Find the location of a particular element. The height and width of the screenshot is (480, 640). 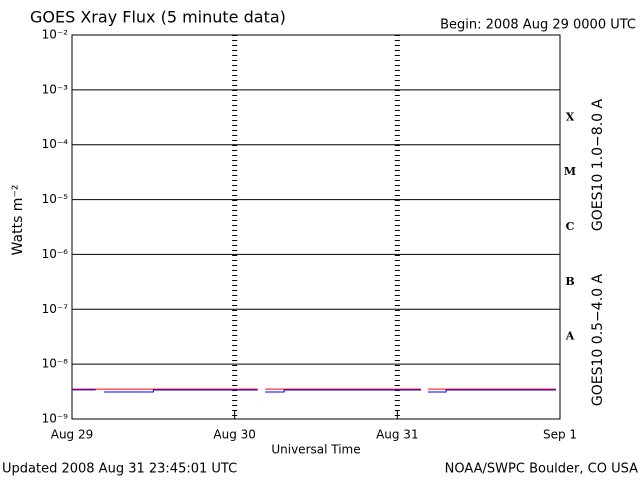

x-tick-label: Aug 30 is located at coordinates (234, 435).